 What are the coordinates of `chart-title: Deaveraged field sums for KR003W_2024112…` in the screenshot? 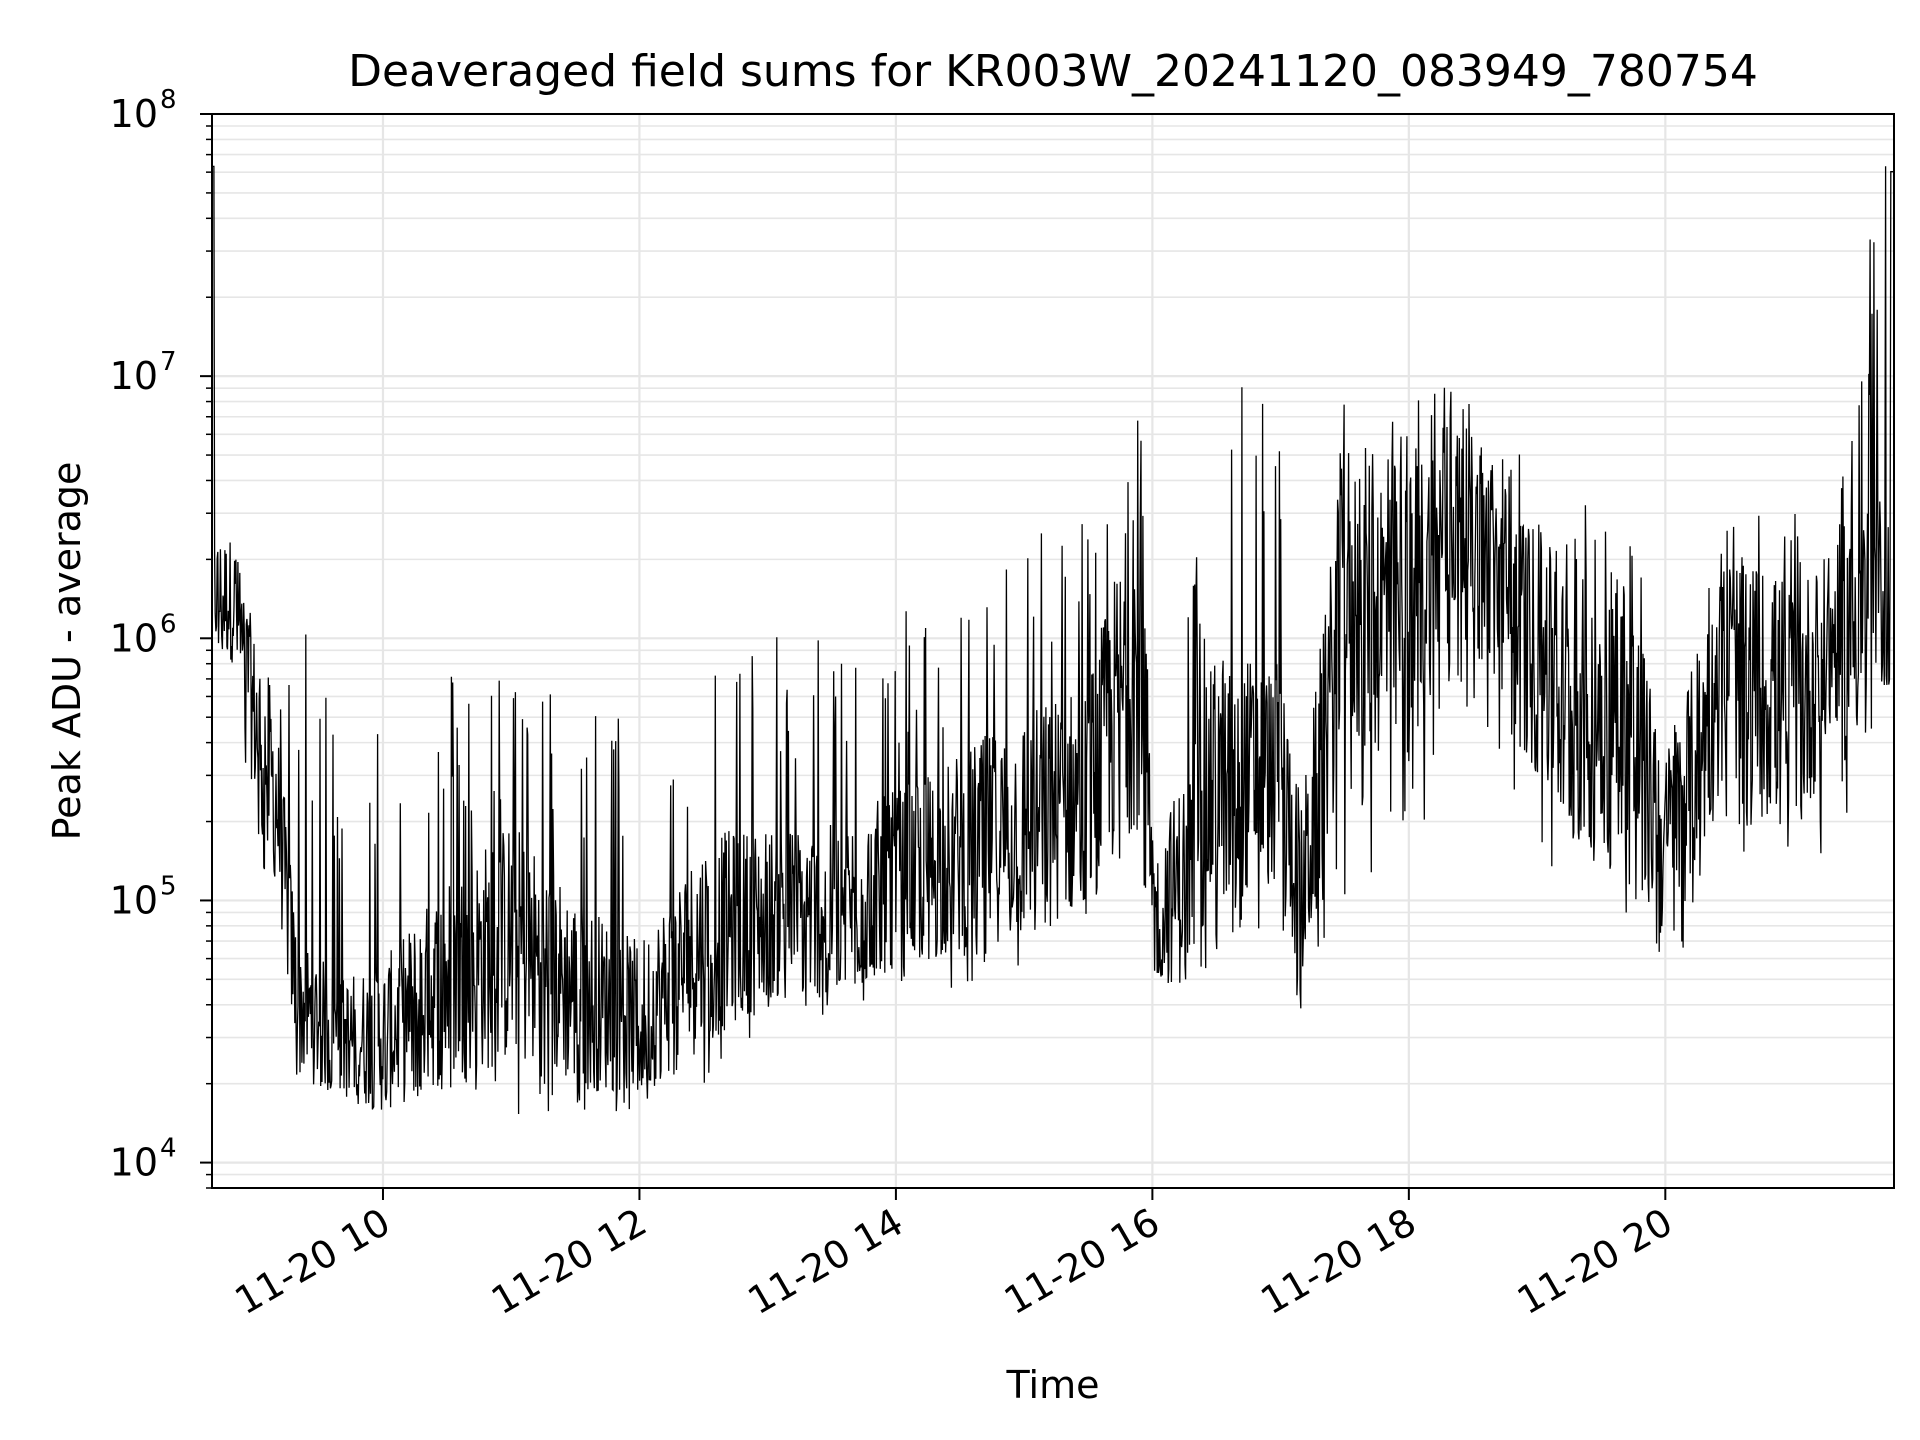 It's located at (1053, 71).